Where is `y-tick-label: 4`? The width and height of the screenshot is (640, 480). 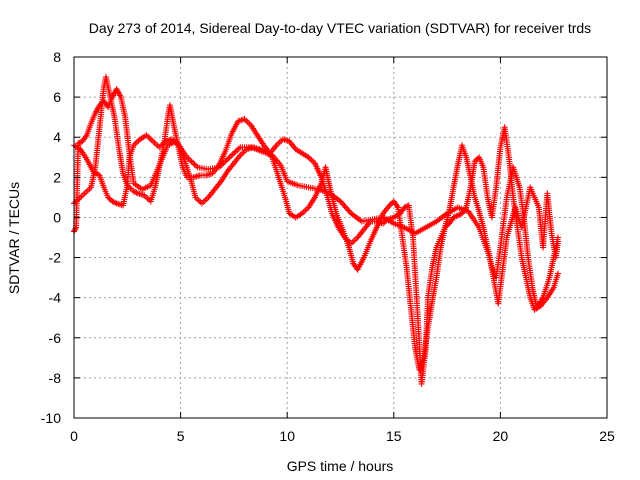
y-tick-label: 4 is located at coordinates (57, 137).